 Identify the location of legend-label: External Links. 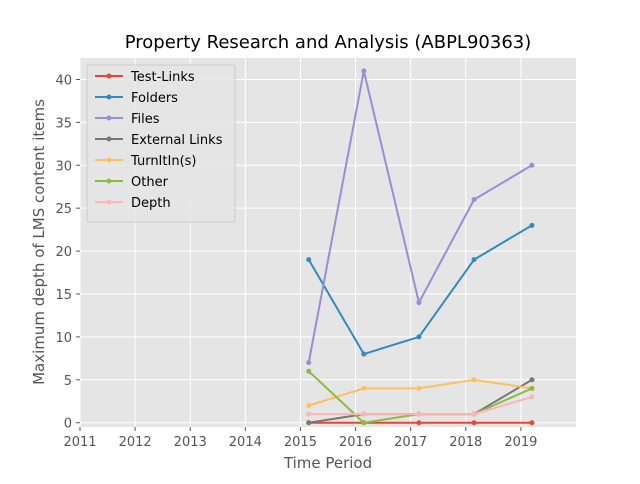
(177, 140).